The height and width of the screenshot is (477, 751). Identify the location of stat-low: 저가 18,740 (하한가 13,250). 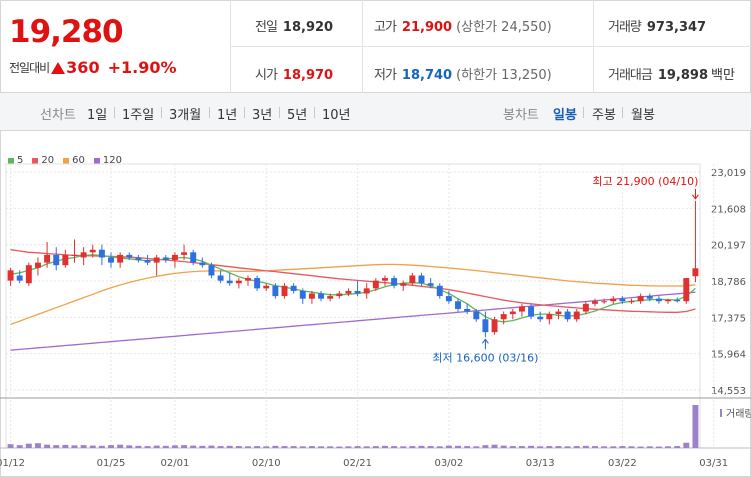
(463, 75).